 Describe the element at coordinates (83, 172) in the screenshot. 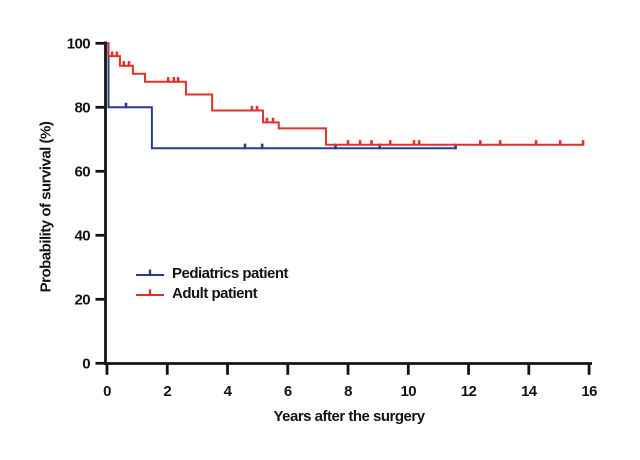

I see `y-tick-label: 60` at that location.